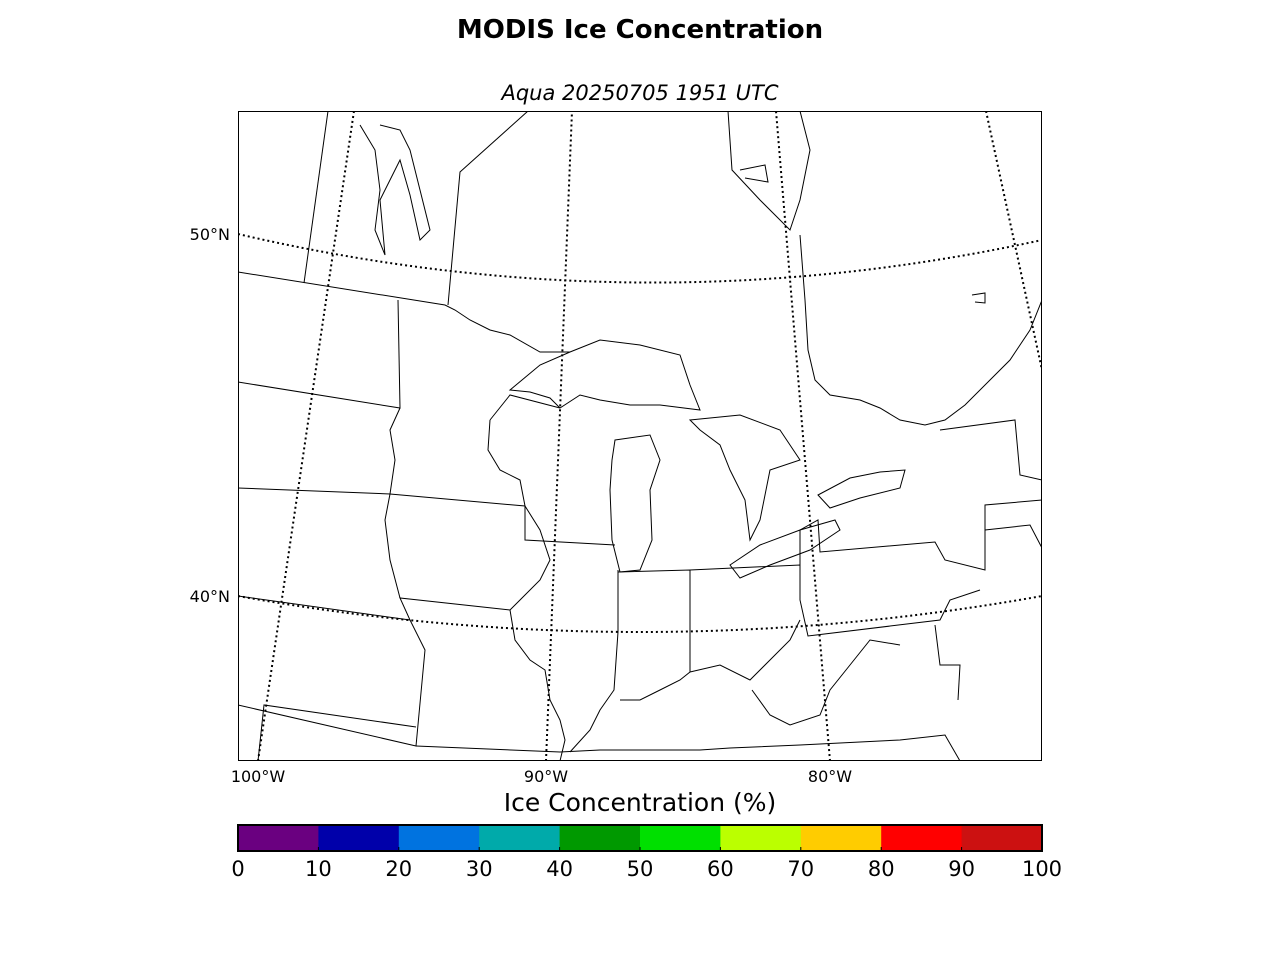  I want to click on colorbar: 0 10 20 30 40 50 60 70 80 90 100, so click(646, 852).